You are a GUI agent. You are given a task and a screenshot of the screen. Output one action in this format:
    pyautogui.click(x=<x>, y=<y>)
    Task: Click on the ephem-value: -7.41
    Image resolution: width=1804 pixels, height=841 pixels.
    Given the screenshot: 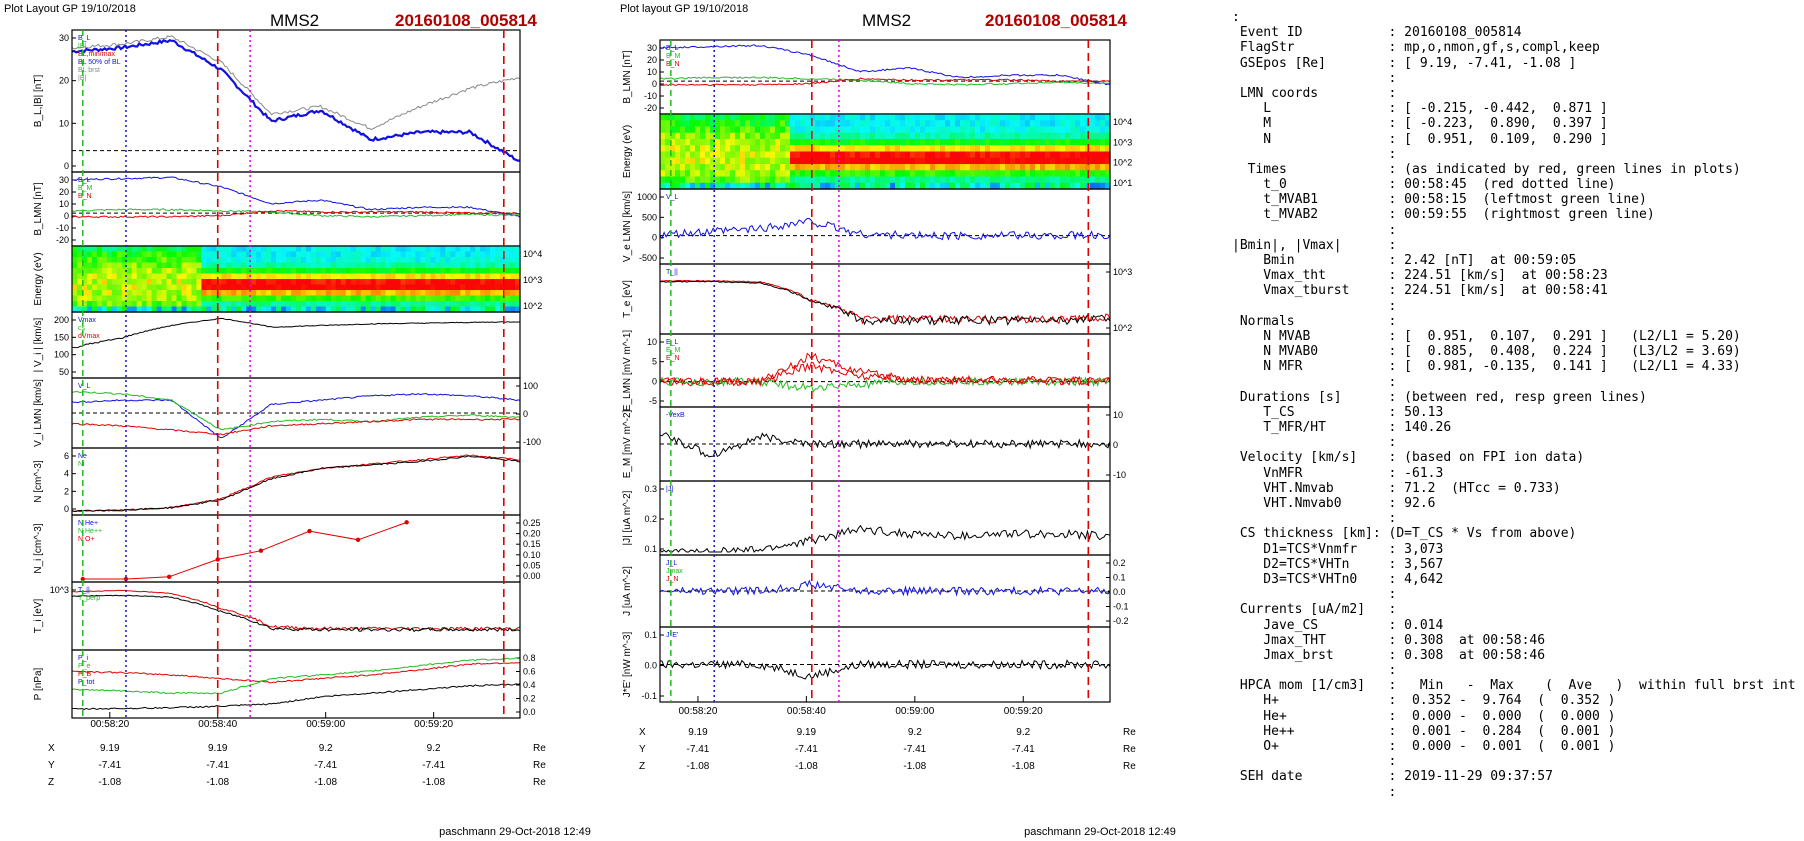 What is the action you would take?
    pyautogui.click(x=325, y=765)
    